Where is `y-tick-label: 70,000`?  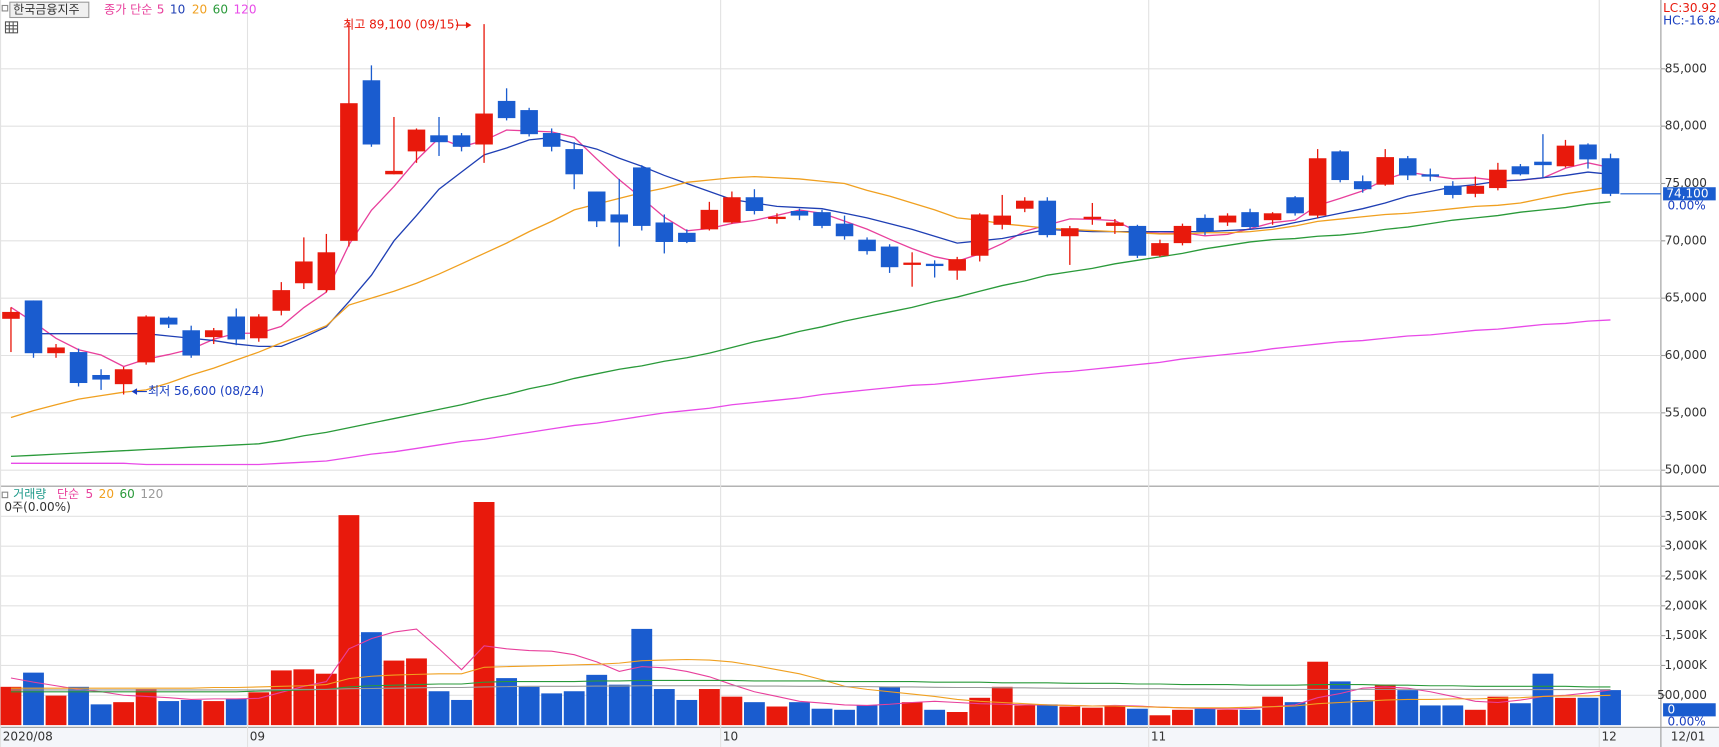 y-tick-label: 70,000 is located at coordinates (1686, 240).